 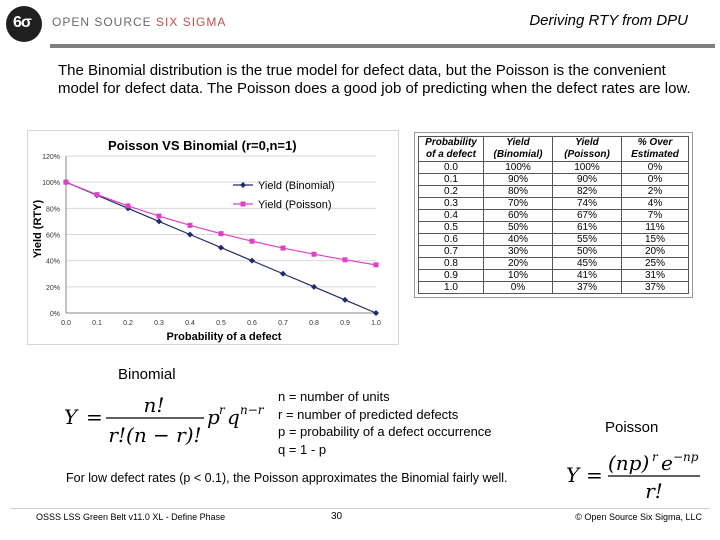 What do you see at coordinates (191, 22) in the screenshot?
I see `brand-accent: SIX SIGMA` at bounding box center [191, 22].